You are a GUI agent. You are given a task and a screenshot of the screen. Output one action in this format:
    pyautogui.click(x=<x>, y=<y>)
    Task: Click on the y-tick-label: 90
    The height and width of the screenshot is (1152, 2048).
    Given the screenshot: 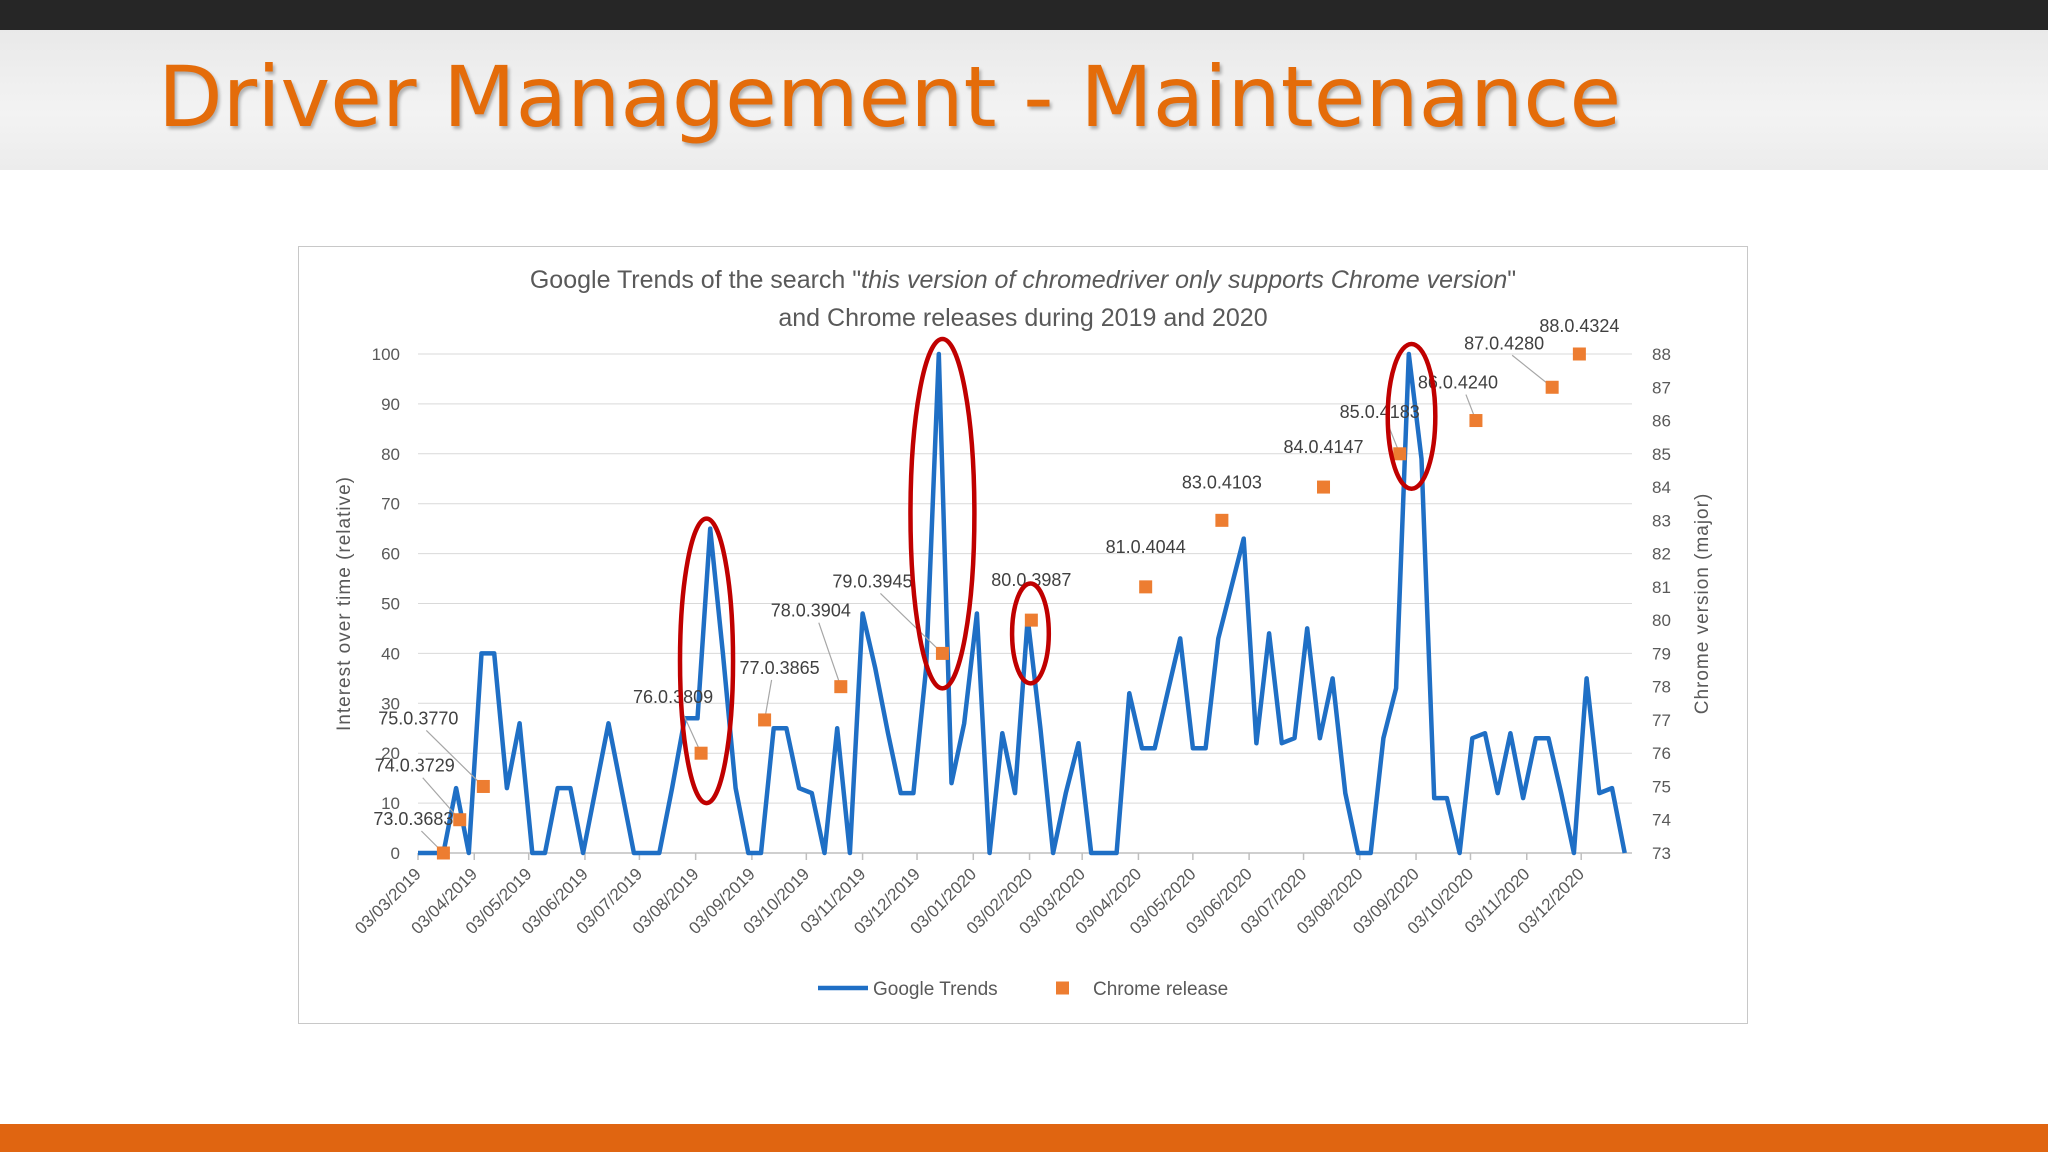 What is the action you would take?
    pyautogui.click(x=390, y=404)
    